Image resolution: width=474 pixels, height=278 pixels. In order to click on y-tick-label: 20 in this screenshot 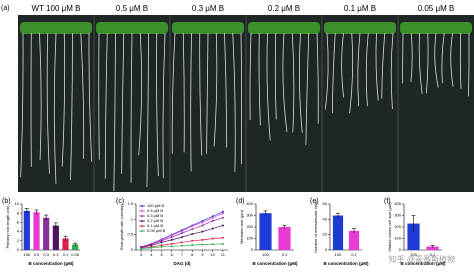, I will do `click(325, 234)`.